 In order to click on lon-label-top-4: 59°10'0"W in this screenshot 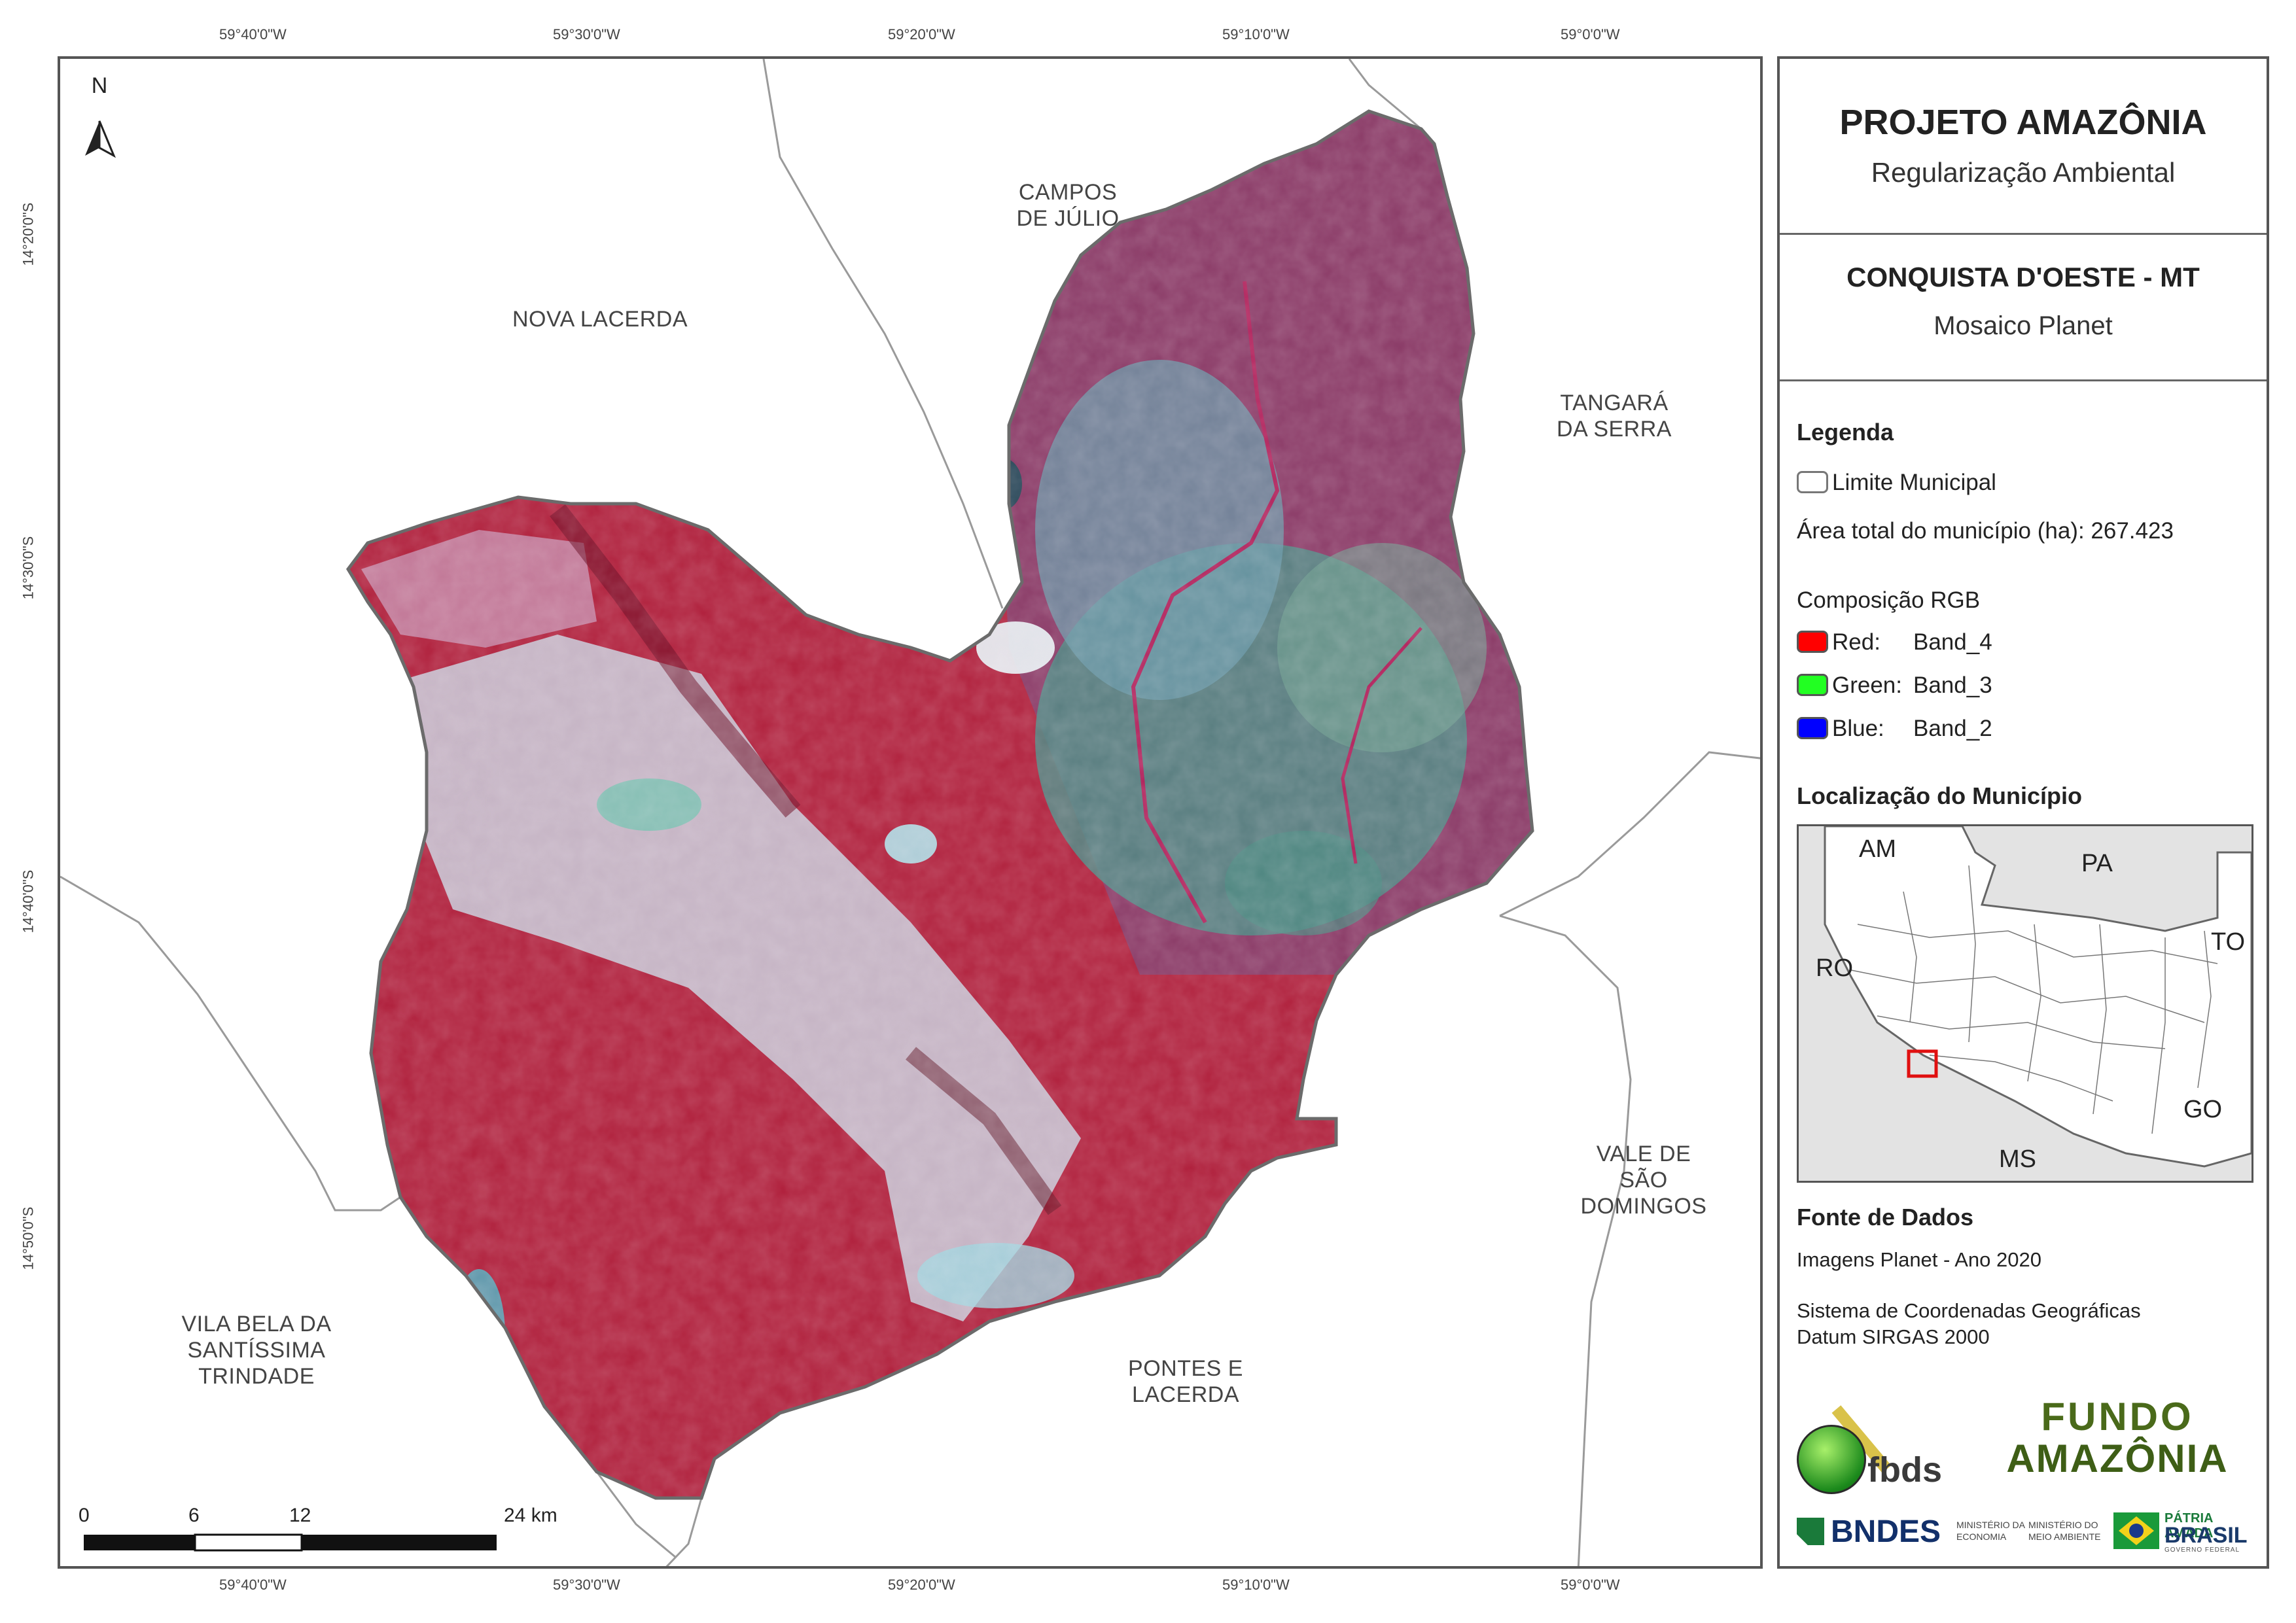, I will do `click(1256, 34)`.